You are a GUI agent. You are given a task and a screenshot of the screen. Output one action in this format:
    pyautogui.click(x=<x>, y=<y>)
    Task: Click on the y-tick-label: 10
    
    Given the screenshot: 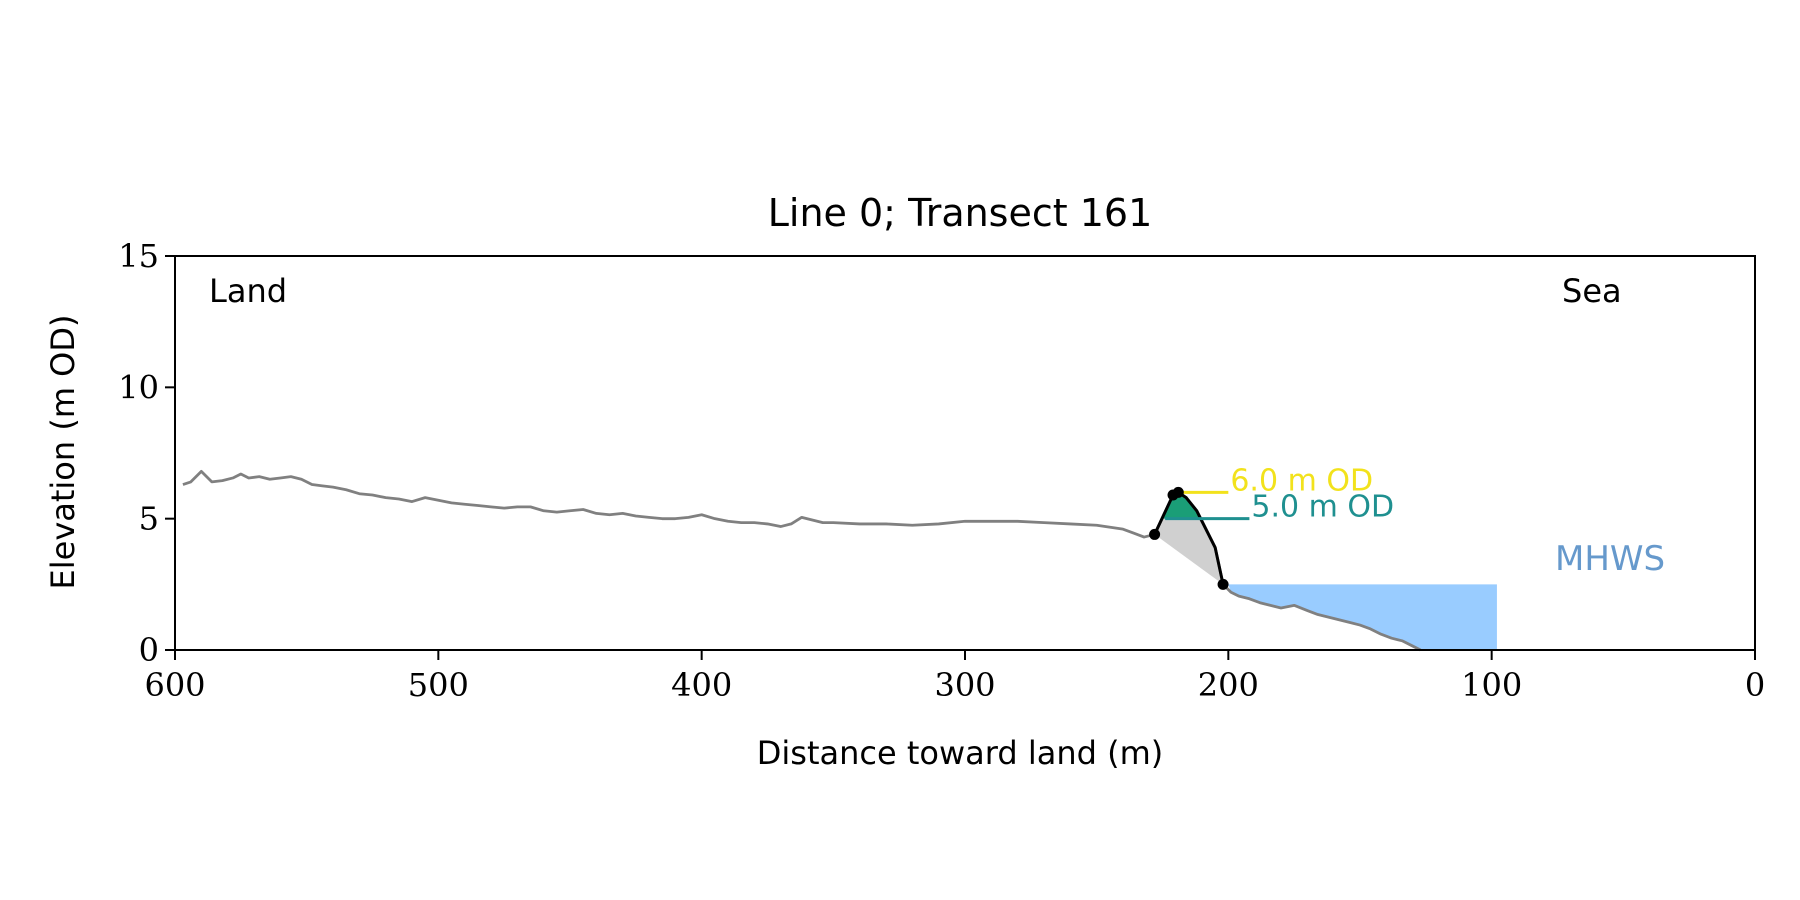 What is the action you would take?
    pyautogui.click(x=138, y=387)
    